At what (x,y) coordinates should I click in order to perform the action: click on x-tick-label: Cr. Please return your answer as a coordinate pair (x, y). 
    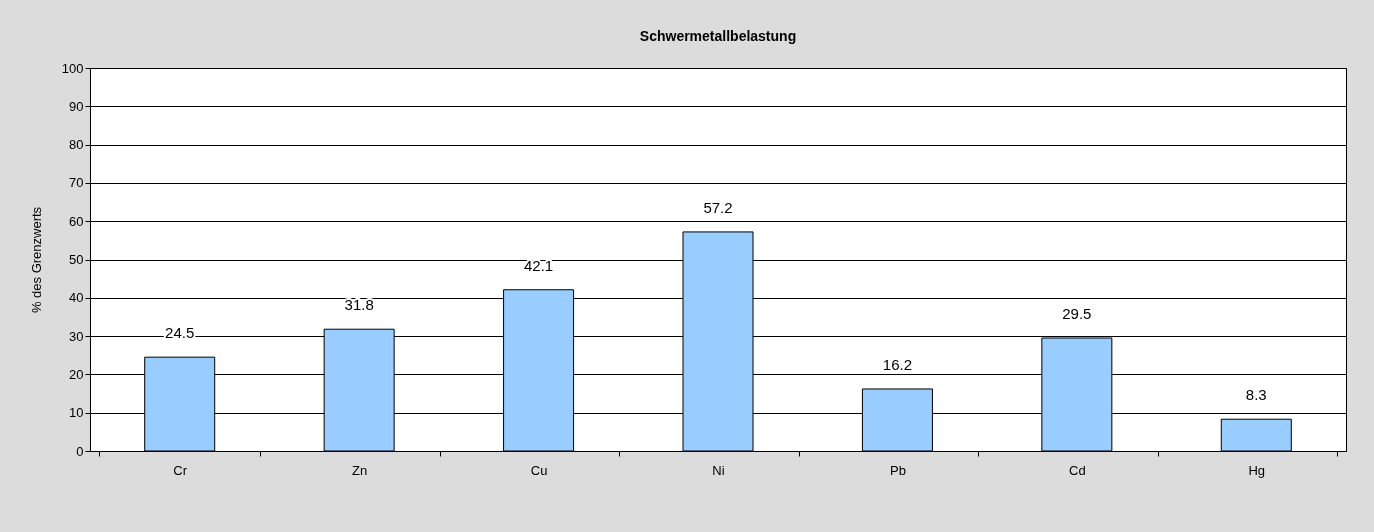
    Looking at the image, I should click on (180, 470).